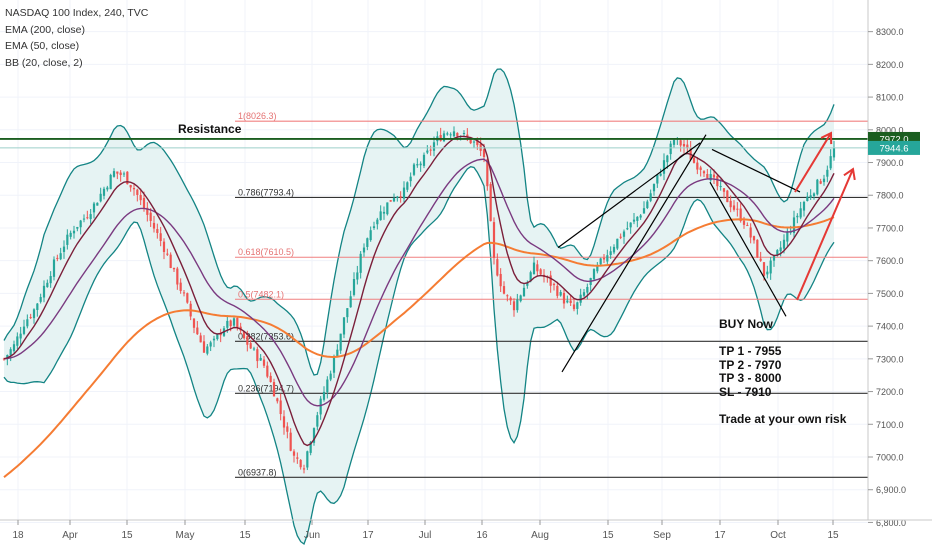  Describe the element at coordinates (890, 392) in the screenshot. I see `y-tick-label: 7200.0` at that location.